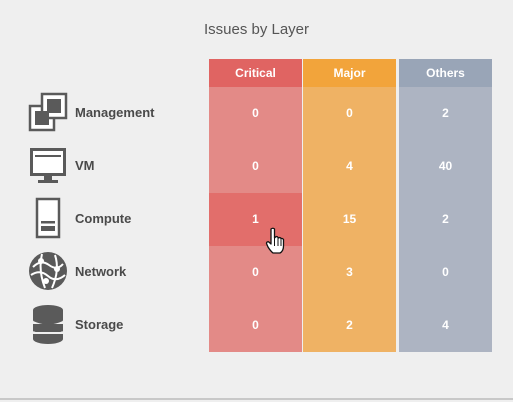 The width and height of the screenshot is (513, 402). Describe the element at coordinates (445, 166) in the screenshot. I see `cell-vm-others: 40` at that location.